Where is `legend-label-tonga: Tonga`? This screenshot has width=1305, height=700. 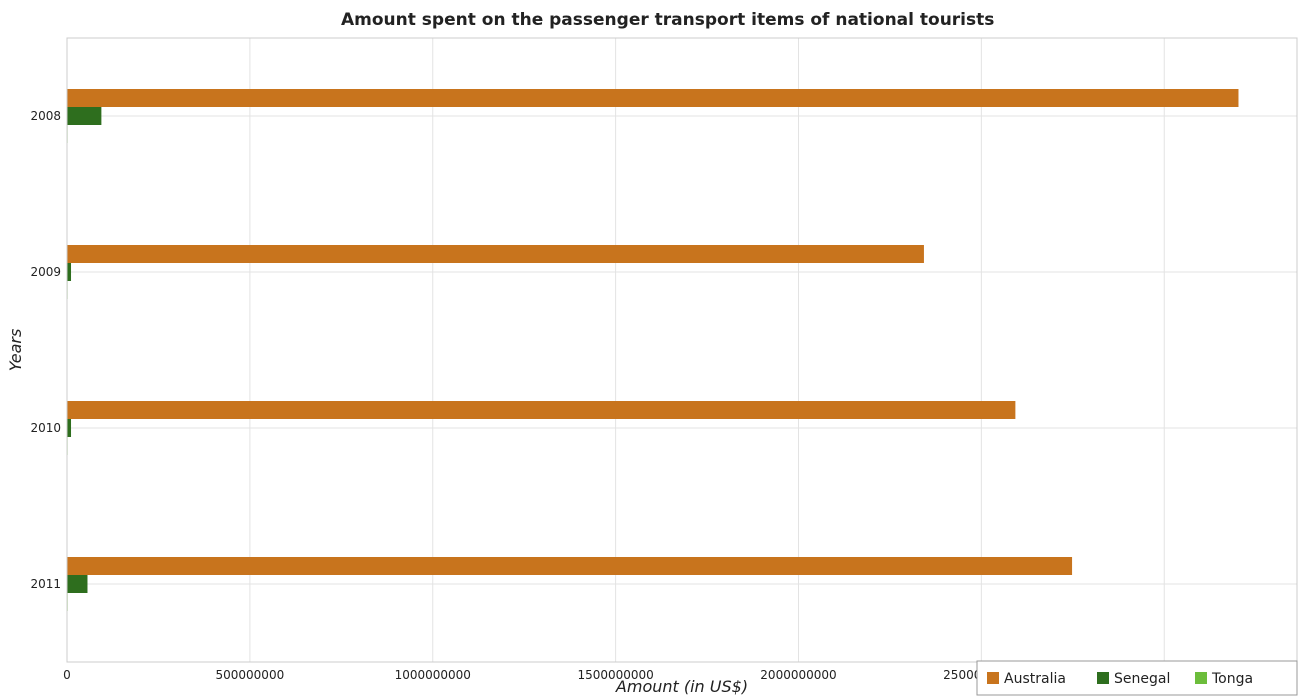 legend-label-tonga: Tonga is located at coordinates (1232, 679).